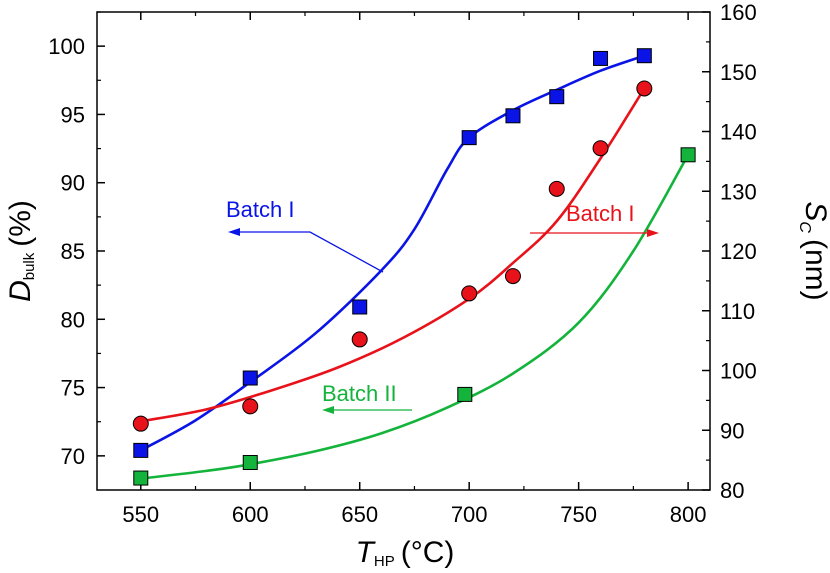 This screenshot has width=830, height=573. Describe the element at coordinates (737, 311) in the screenshot. I see `y-right-tick-label: 110` at that location.